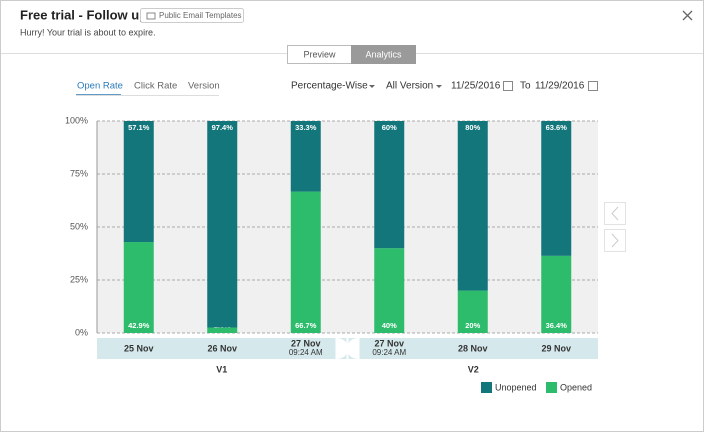 This screenshot has height=432, width=704. I want to click on prev-arrow, so click(615, 213).